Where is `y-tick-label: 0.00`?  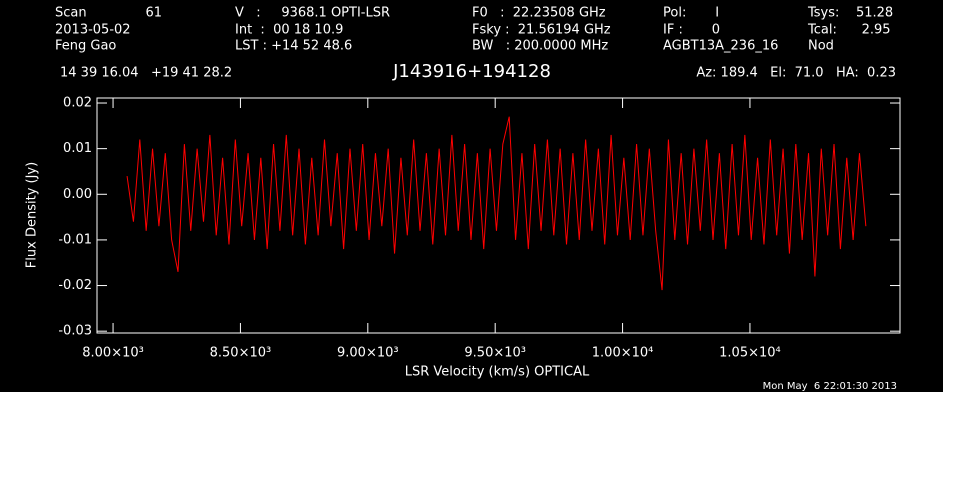 y-tick-label: 0.00 is located at coordinates (77, 194).